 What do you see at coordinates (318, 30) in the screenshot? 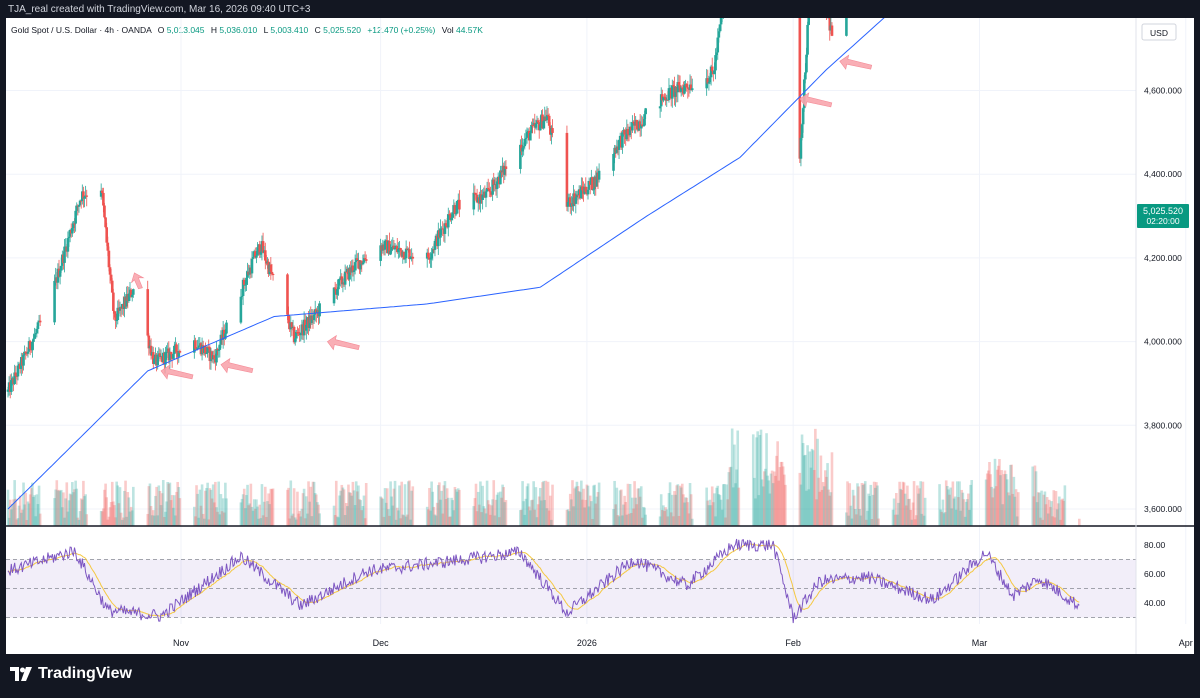
I see `legend-close-label: C` at bounding box center [318, 30].